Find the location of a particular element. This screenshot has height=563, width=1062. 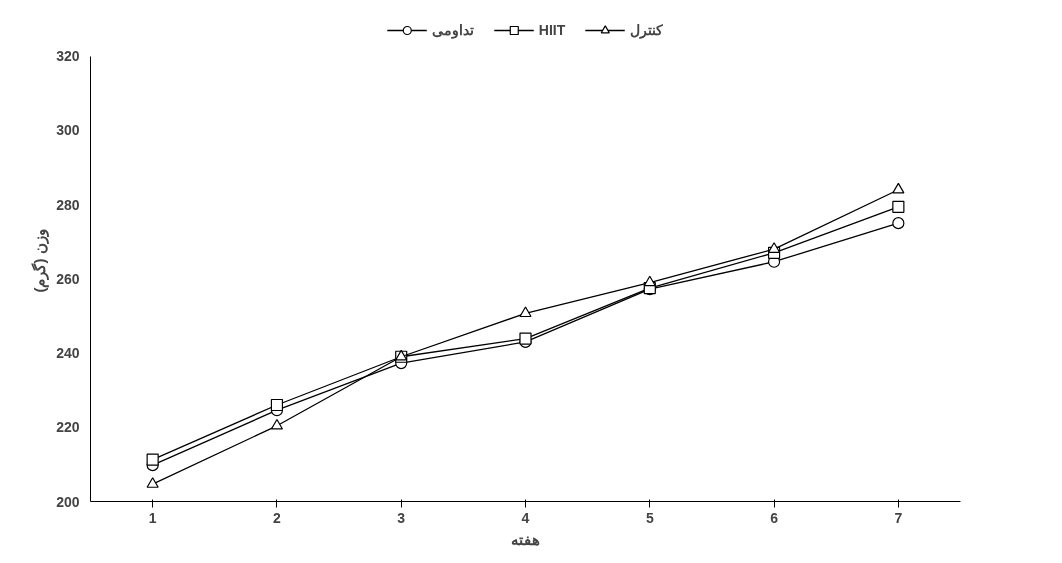

y-tick-label: 300 is located at coordinates (68, 130).